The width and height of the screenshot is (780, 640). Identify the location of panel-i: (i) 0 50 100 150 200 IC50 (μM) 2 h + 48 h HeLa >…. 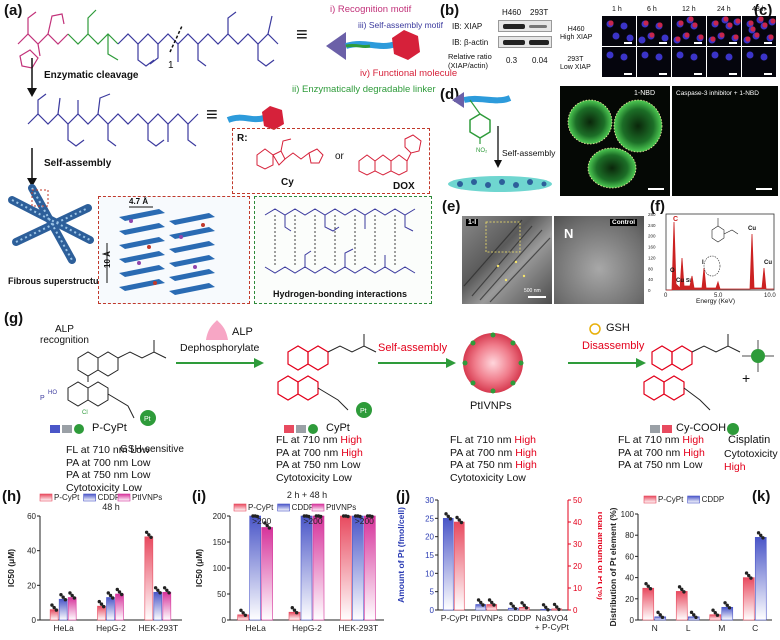
(290, 563).